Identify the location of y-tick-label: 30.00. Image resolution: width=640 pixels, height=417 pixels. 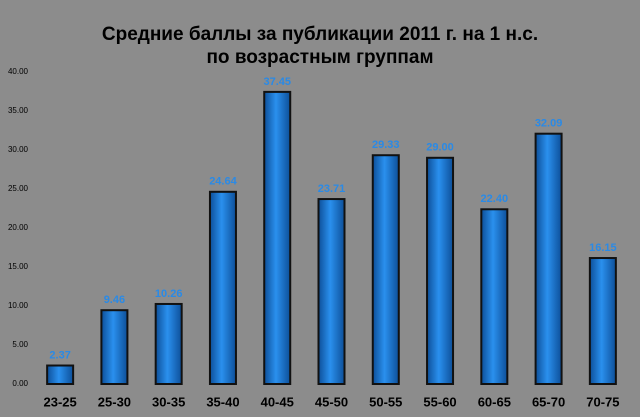
(18, 149).